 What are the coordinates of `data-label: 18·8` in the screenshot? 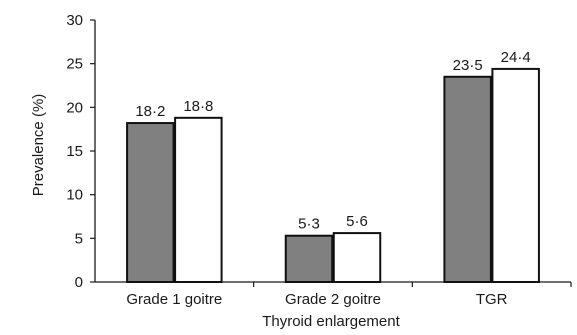 It's located at (198, 106).